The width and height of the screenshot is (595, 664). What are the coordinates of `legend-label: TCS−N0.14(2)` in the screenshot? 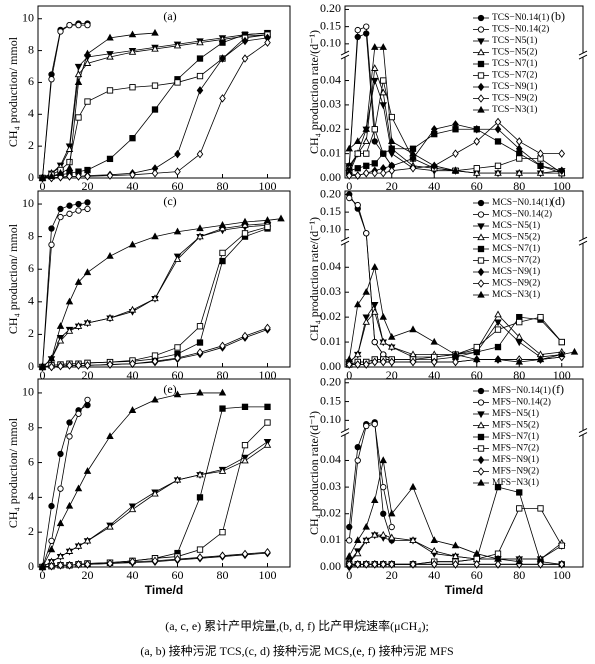 It's located at (520, 29).